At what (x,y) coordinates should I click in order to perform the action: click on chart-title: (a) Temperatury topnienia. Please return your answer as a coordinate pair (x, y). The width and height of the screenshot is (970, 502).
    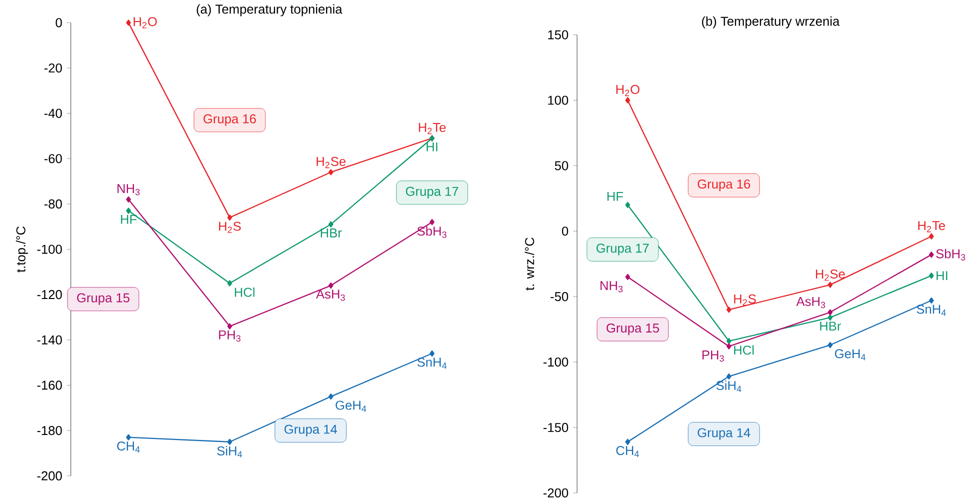
    Looking at the image, I should click on (269, 10).